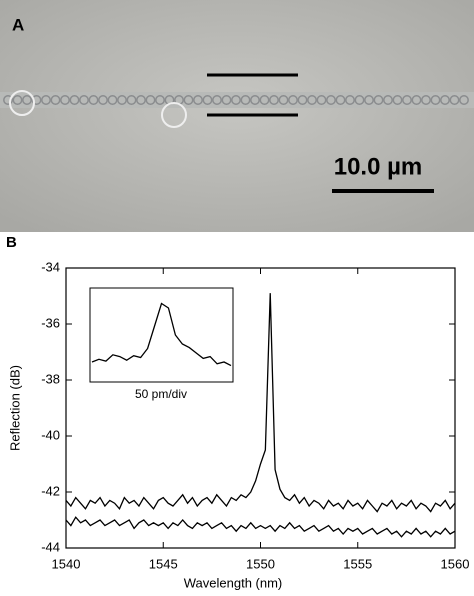 The height and width of the screenshot is (596, 474). Describe the element at coordinates (260, 563) in the screenshot. I see `x-tick-label: 1550` at that location.